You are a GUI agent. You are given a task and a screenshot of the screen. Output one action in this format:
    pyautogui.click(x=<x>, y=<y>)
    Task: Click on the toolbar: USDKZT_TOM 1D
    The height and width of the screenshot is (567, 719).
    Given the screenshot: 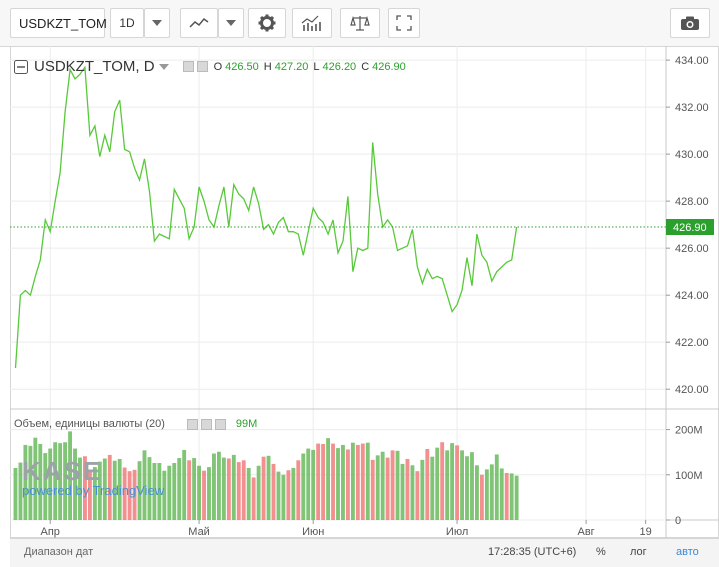 What is the action you would take?
    pyautogui.click(x=359, y=23)
    